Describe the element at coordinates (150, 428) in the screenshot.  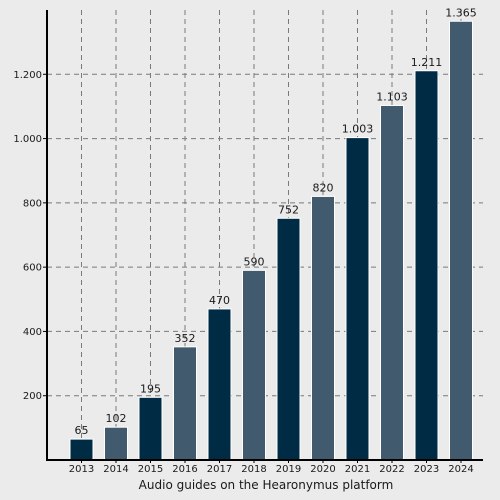
I see `bar-2015` at that location.